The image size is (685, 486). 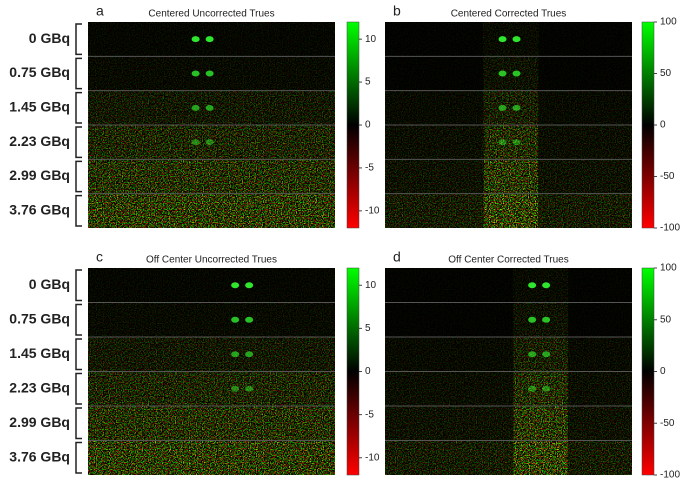 I want to click on panel-letter: d, so click(x=397, y=257).